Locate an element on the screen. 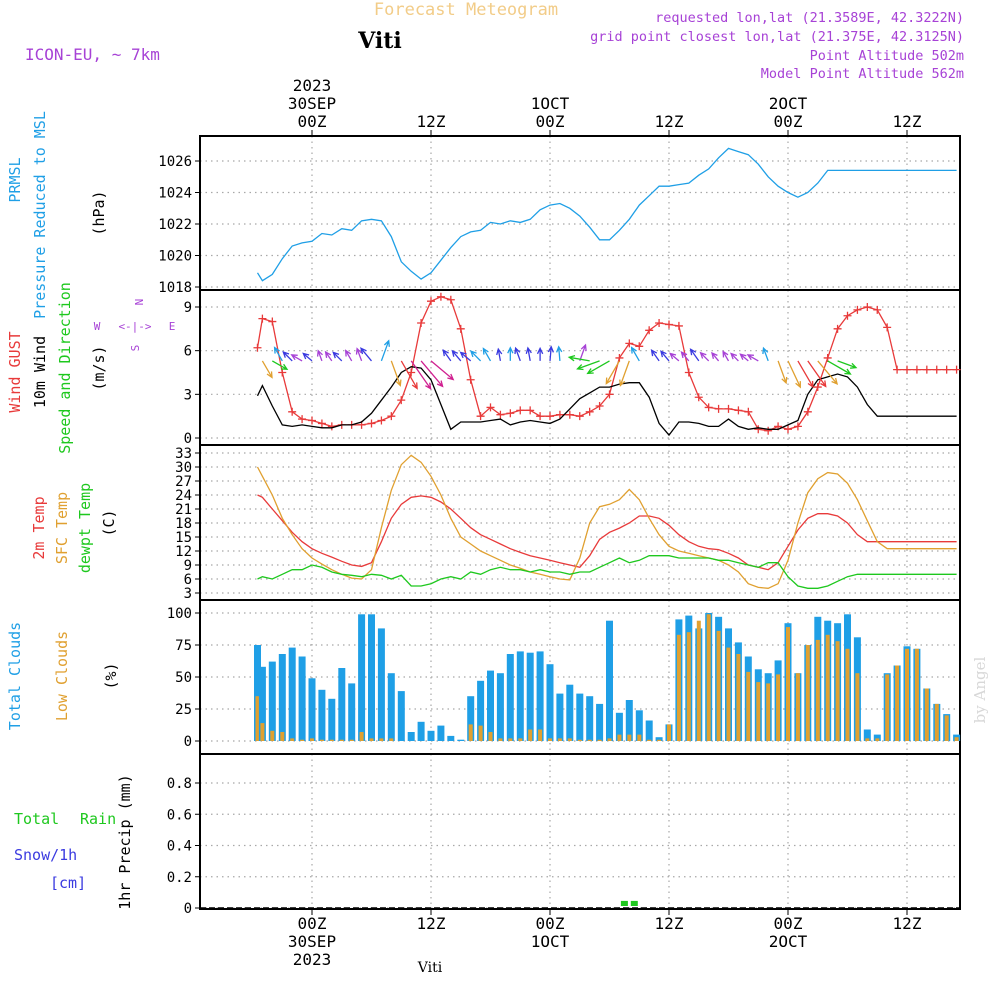 The image size is (1000, 1004). temp2m-line is located at coordinates (607, 532).